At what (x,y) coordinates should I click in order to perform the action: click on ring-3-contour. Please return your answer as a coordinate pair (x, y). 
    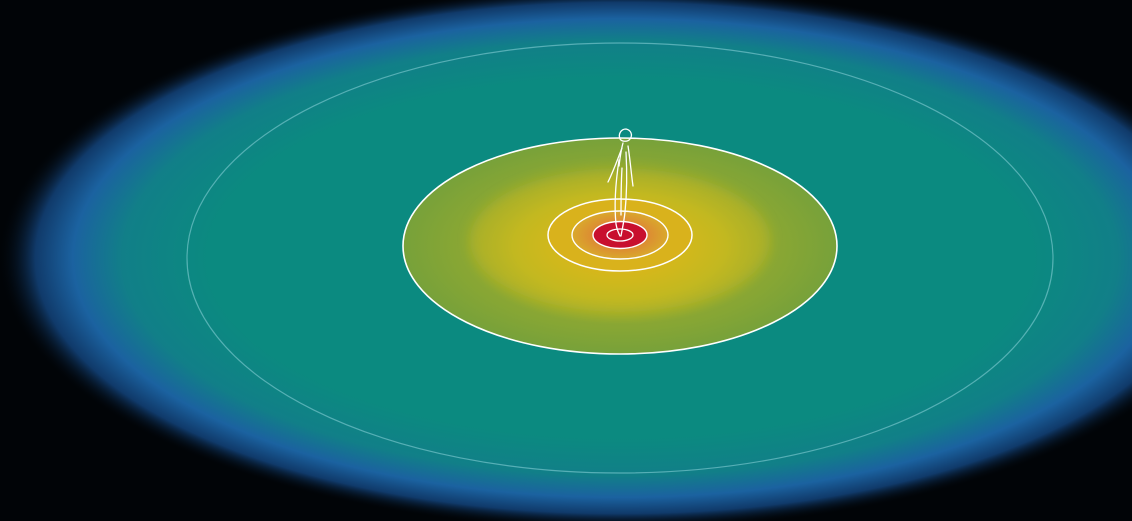
    Looking at the image, I should click on (620, 235).